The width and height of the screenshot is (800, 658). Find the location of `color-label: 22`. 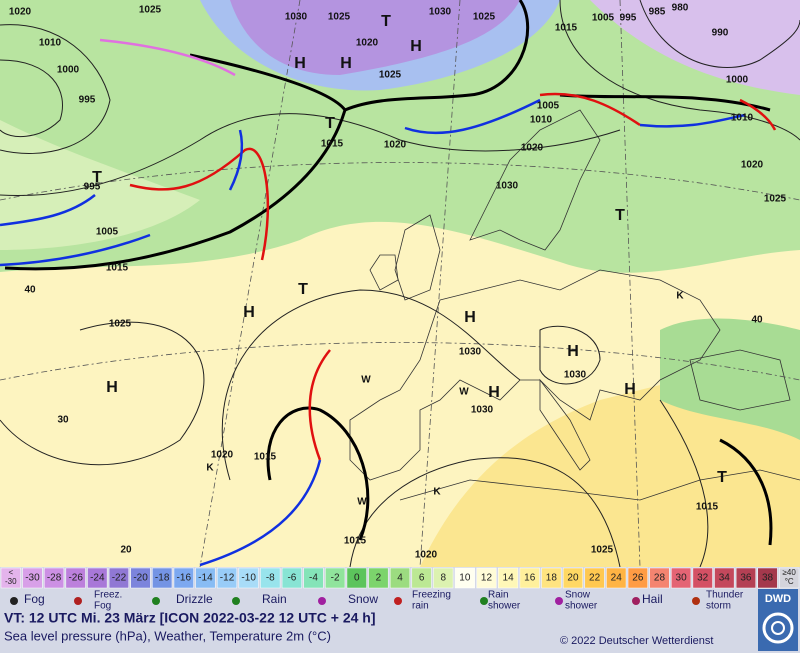

color-label: 22 is located at coordinates (595, 578).